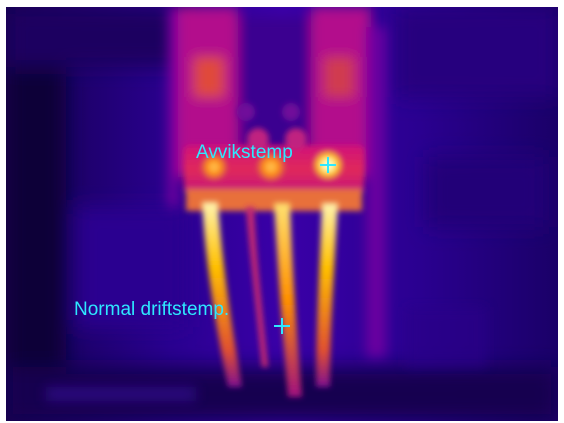 The image size is (564, 423). What do you see at coordinates (244, 152) in the screenshot?
I see `marker-label-deviation: Avvikstemp` at bounding box center [244, 152].